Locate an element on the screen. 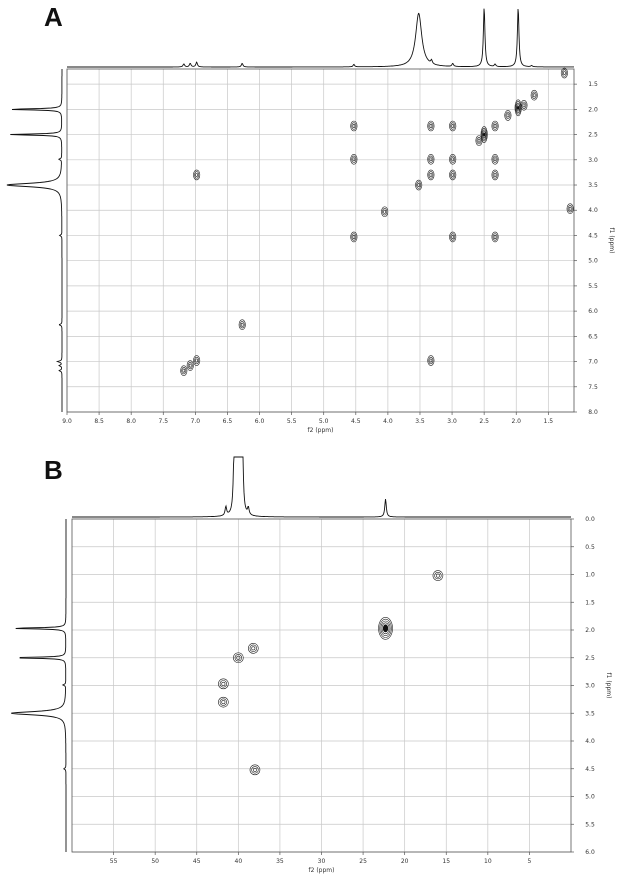  panel-b-label: B is located at coordinates (53, 470).